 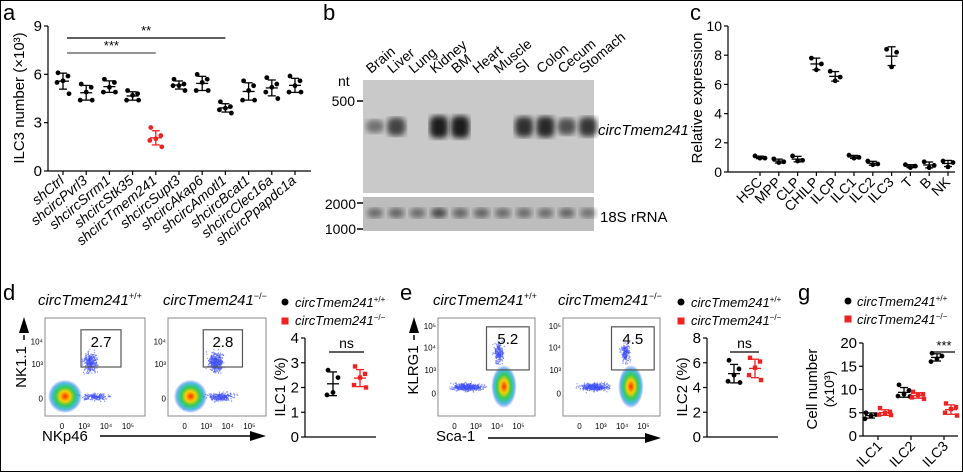 I want to click on flow-d-wt-title: circTmem241+/+, so click(x=90, y=300).